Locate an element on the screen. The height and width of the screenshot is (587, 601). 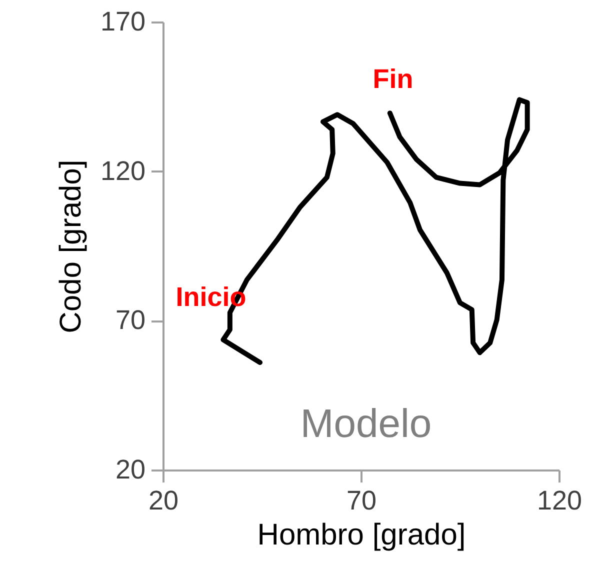
x-tick-label: 70 is located at coordinates (361, 501).